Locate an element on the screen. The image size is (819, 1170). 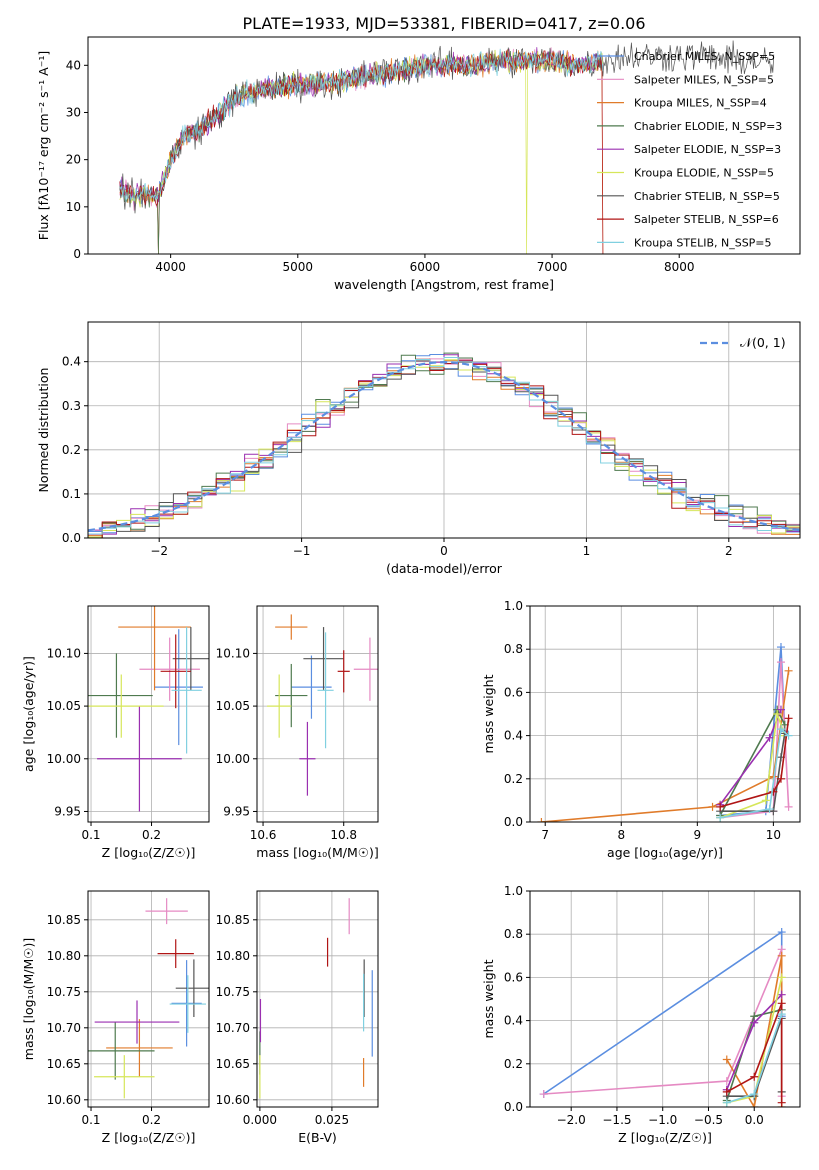
x-tick-label: 0 is located at coordinates (444, 551).